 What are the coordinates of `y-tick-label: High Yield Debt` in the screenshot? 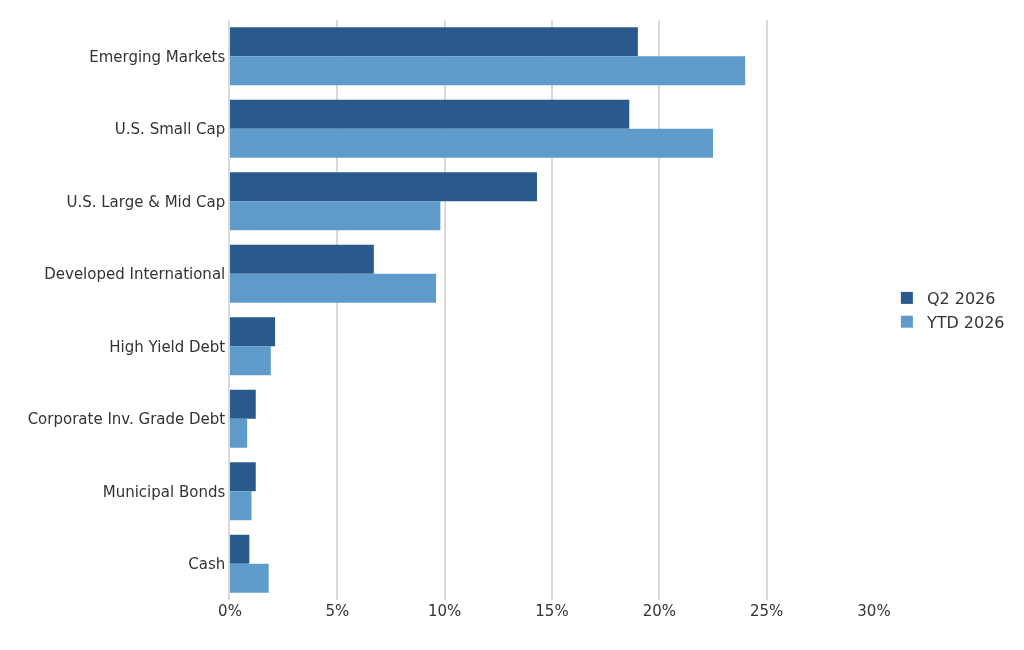 It's located at (167, 346).